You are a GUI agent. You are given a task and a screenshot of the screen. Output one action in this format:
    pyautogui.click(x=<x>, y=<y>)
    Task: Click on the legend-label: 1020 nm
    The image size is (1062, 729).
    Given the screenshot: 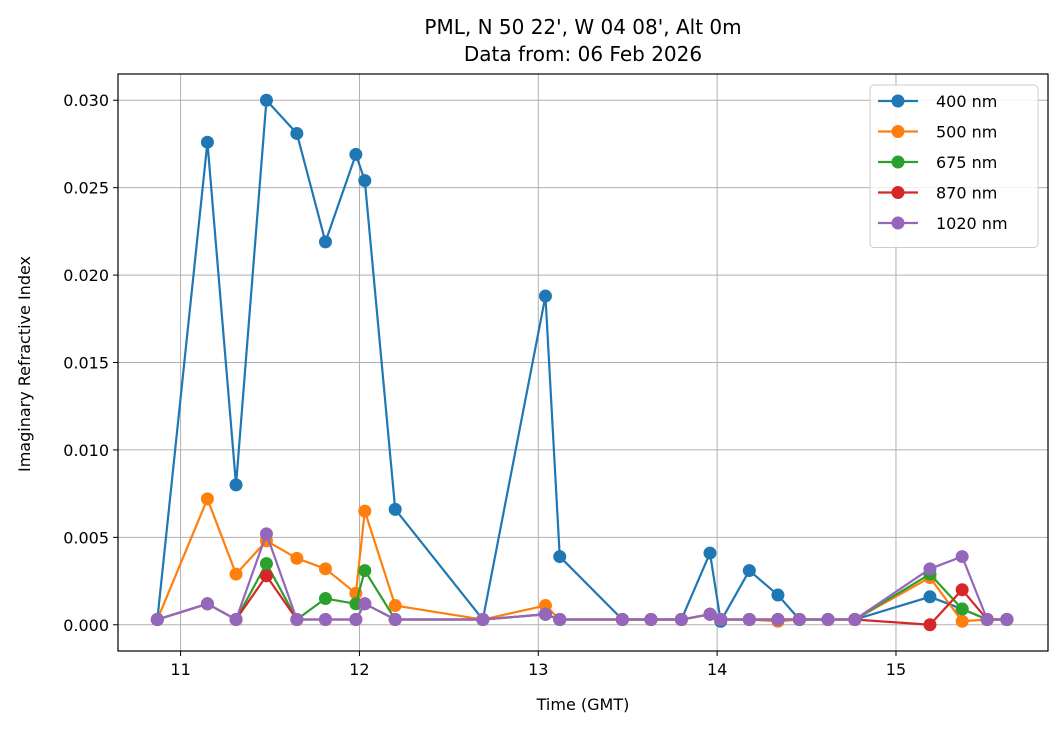 What is the action you would take?
    pyautogui.click(x=972, y=223)
    